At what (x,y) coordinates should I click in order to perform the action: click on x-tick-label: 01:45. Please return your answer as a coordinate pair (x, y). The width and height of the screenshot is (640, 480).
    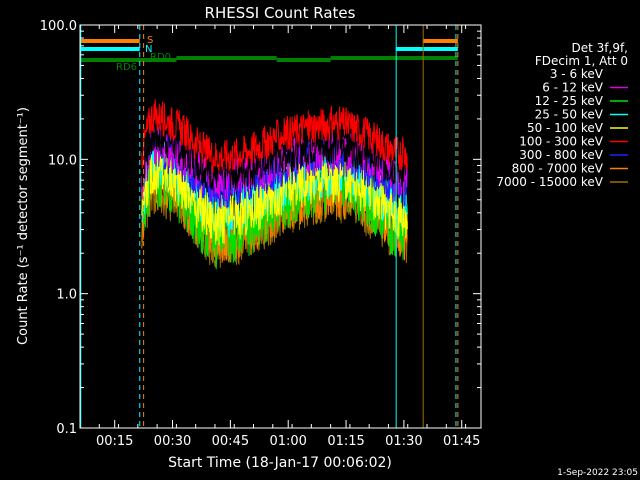
    Looking at the image, I should click on (461, 441).